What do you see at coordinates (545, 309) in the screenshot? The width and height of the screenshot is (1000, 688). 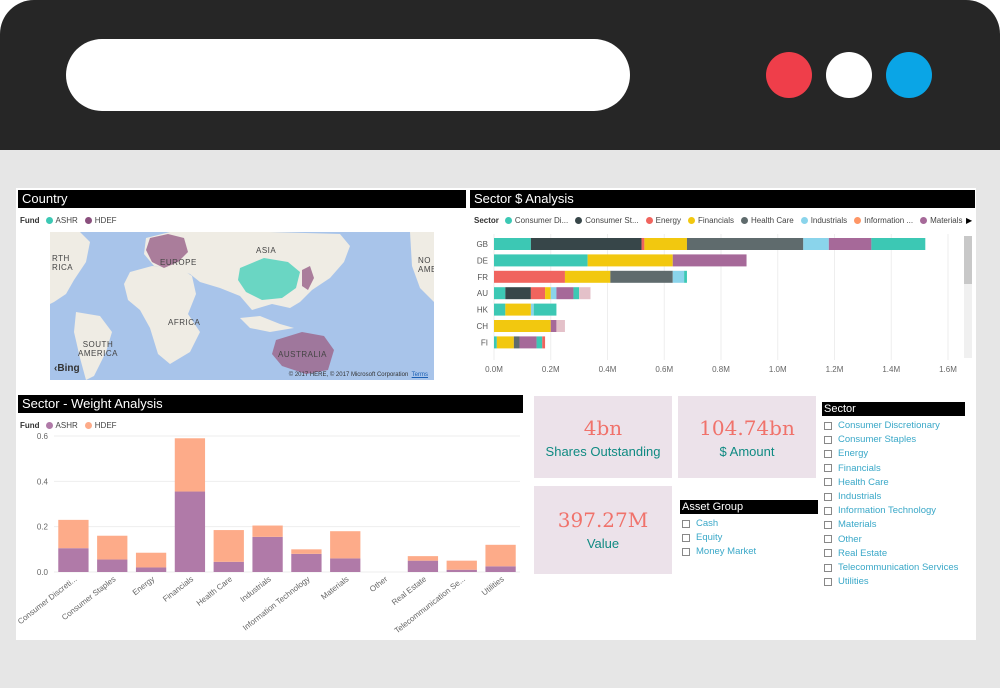 I see `bar-hk-other` at bounding box center [545, 309].